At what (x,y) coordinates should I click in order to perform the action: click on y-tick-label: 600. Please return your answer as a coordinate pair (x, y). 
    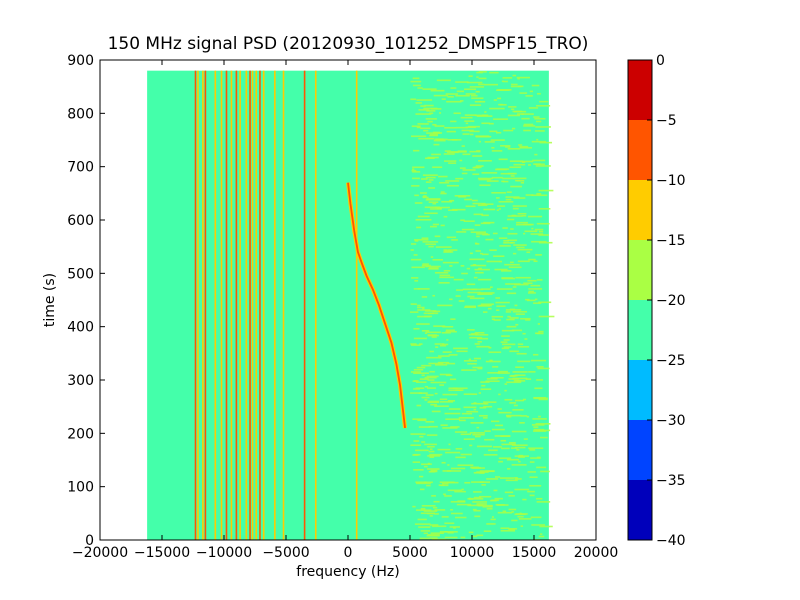
    Looking at the image, I should click on (80, 221).